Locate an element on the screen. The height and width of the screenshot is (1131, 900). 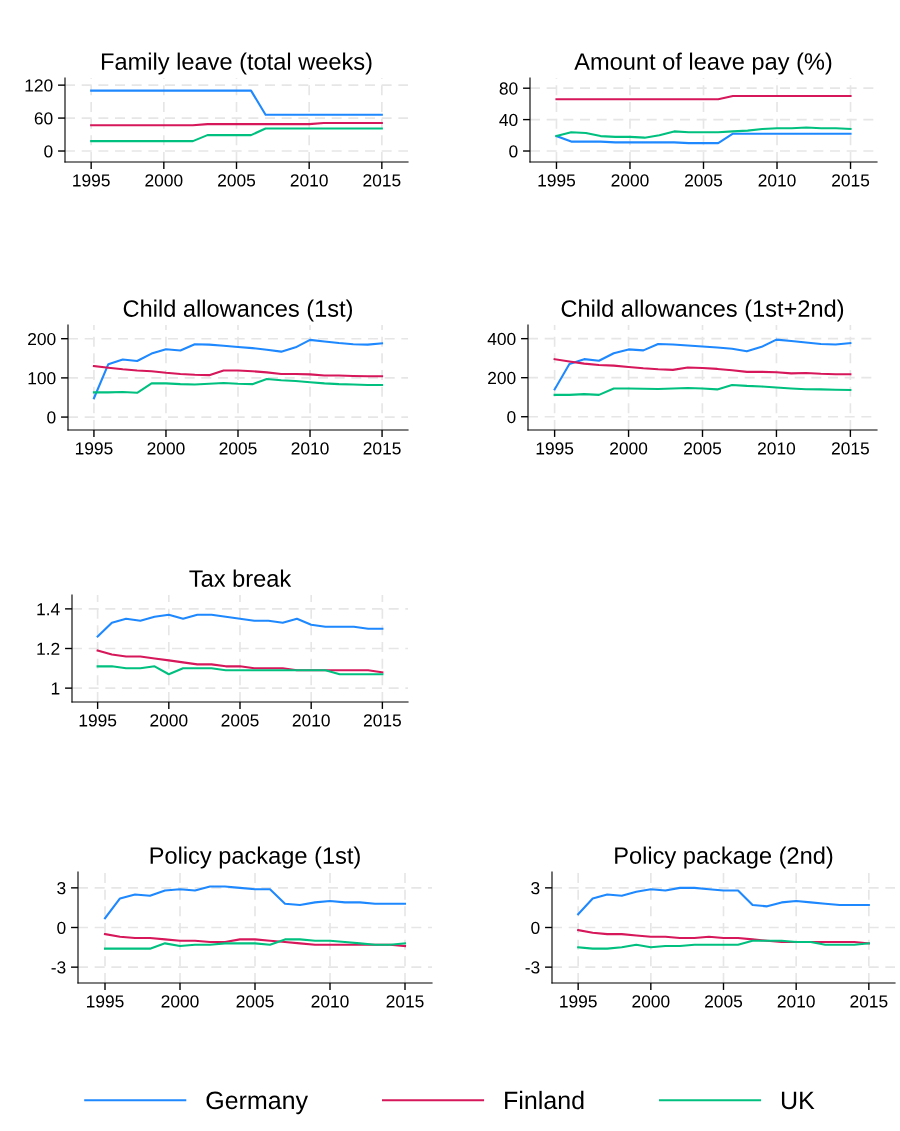
y-tick-label: 1.4 is located at coordinates (48, 609).